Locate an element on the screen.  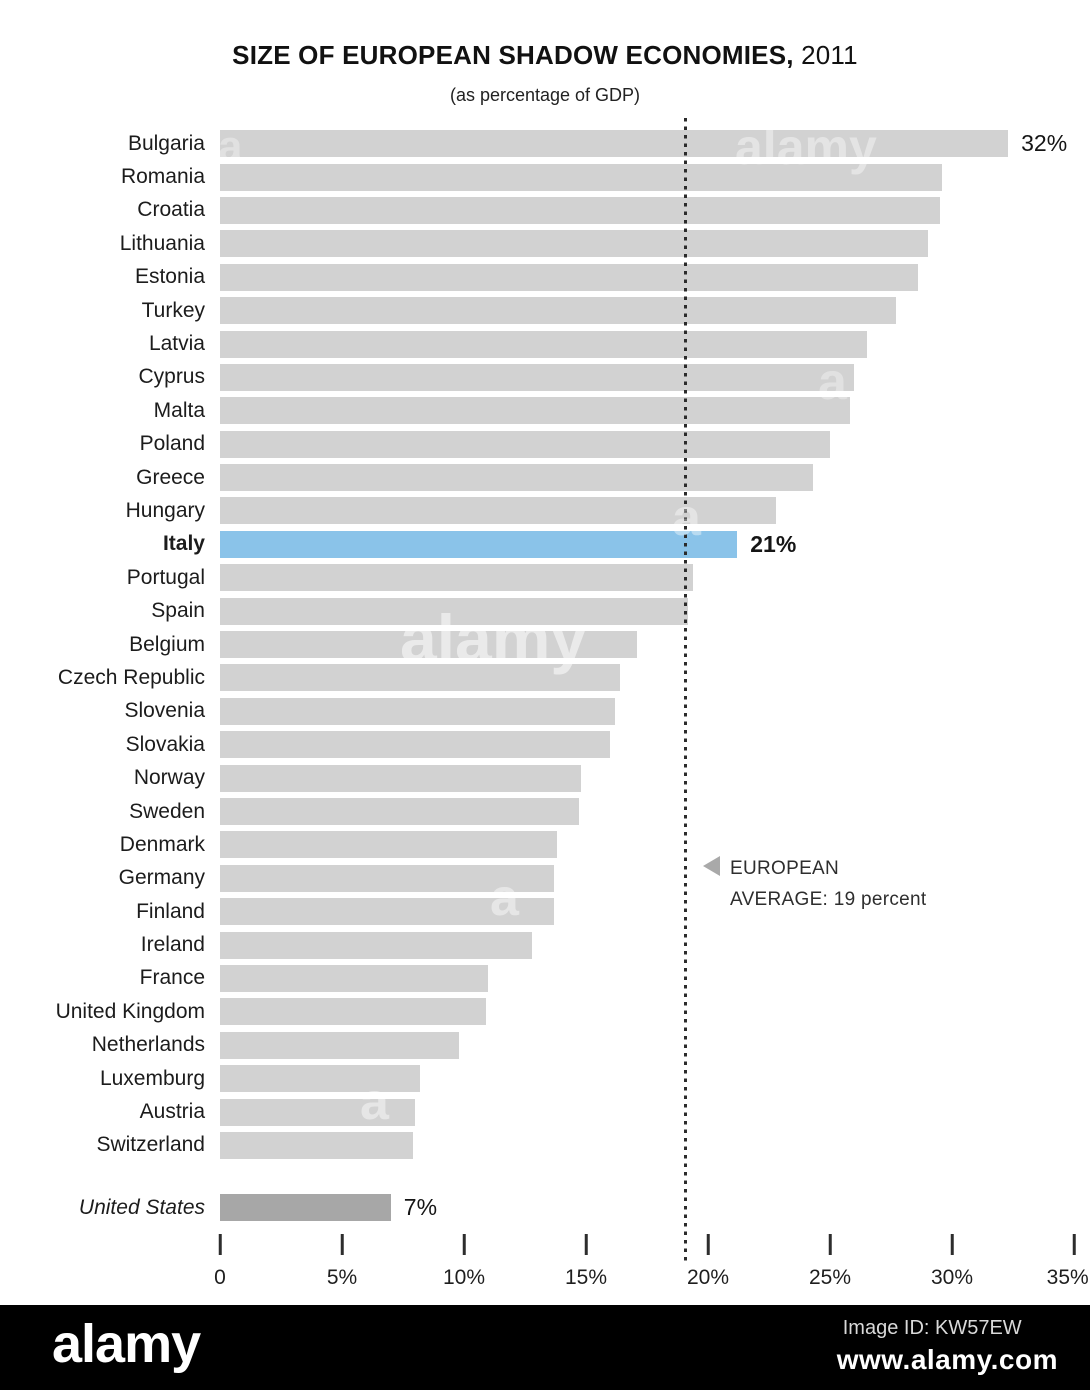
country-label: Bulgaria is located at coordinates (166, 143).